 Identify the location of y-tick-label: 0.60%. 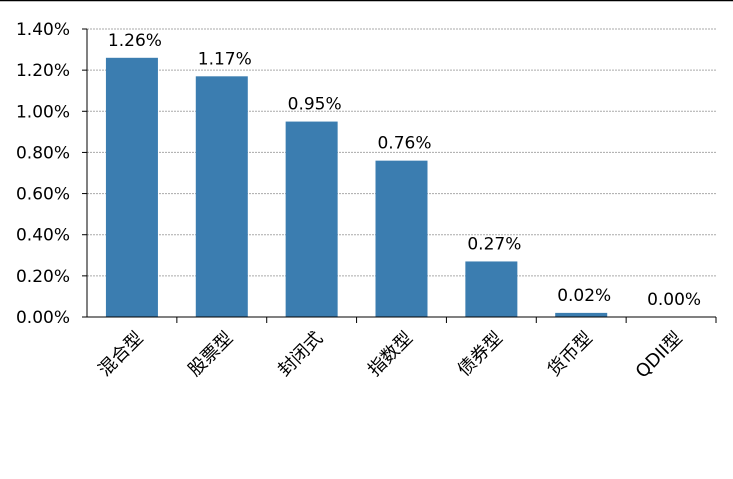
(43, 195).